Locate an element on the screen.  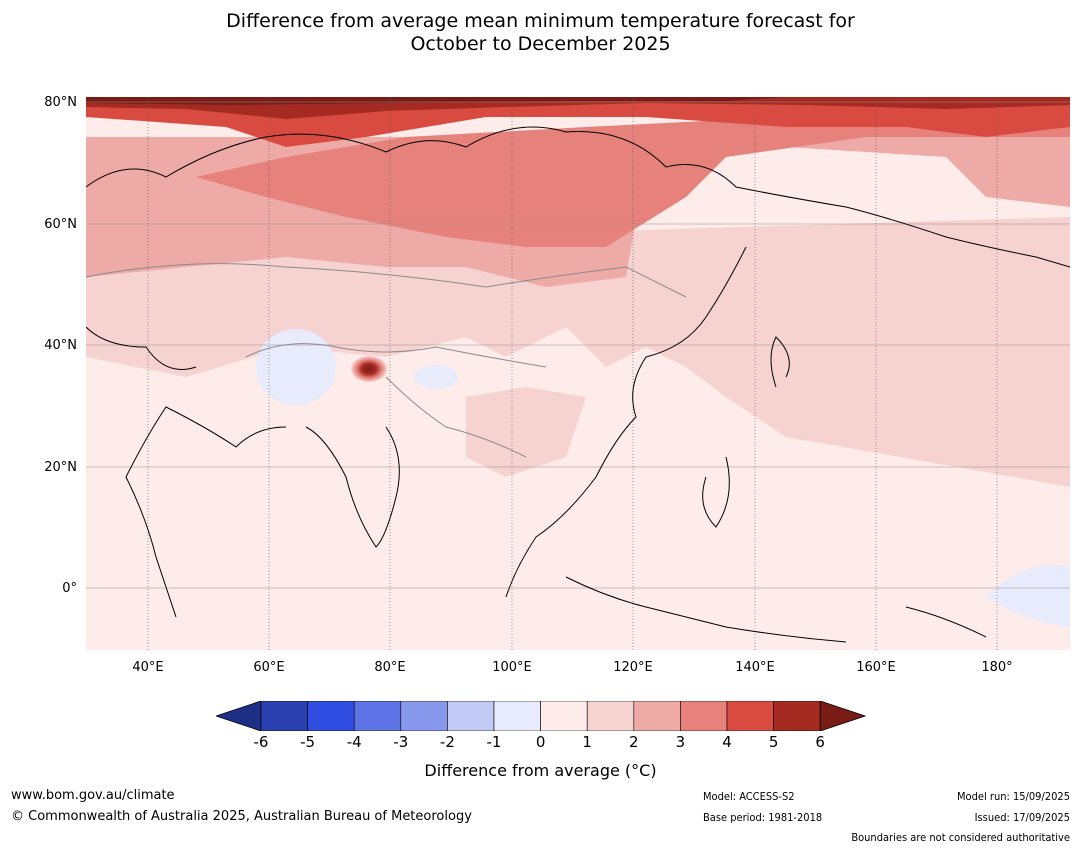
colorbar-tick-label: 5 is located at coordinates (773, 742).